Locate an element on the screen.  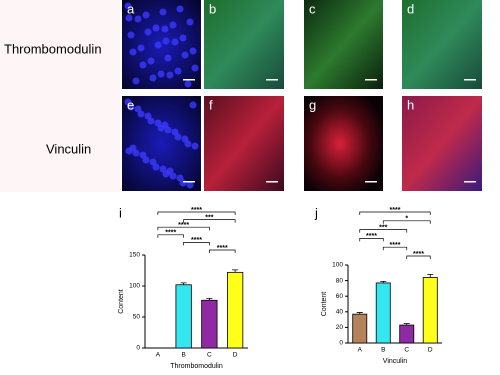
y-tick-label: 50 is located at coordinates (137, 317).